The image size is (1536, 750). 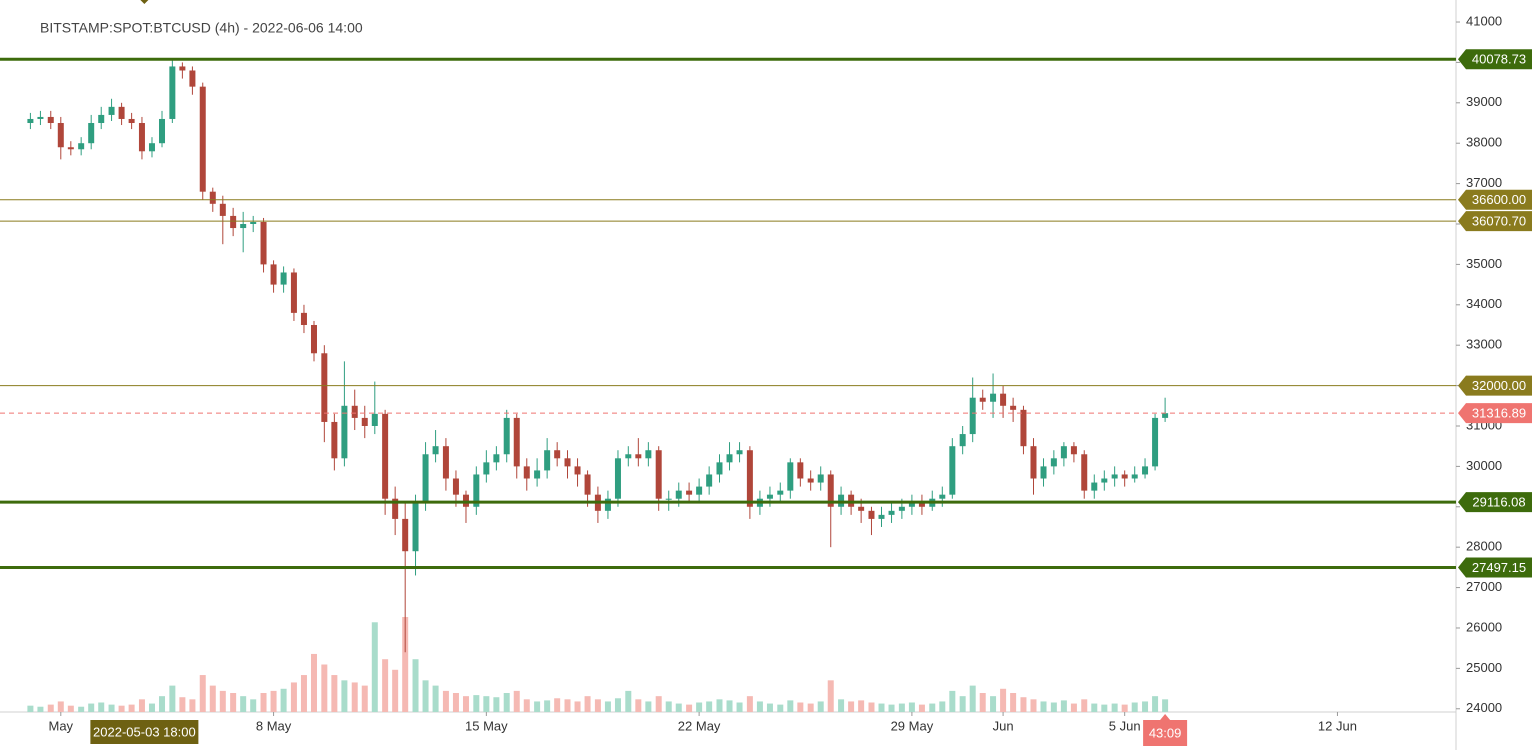 I want to click on y-tick-label: 25000, so click(x=1484, y=667).